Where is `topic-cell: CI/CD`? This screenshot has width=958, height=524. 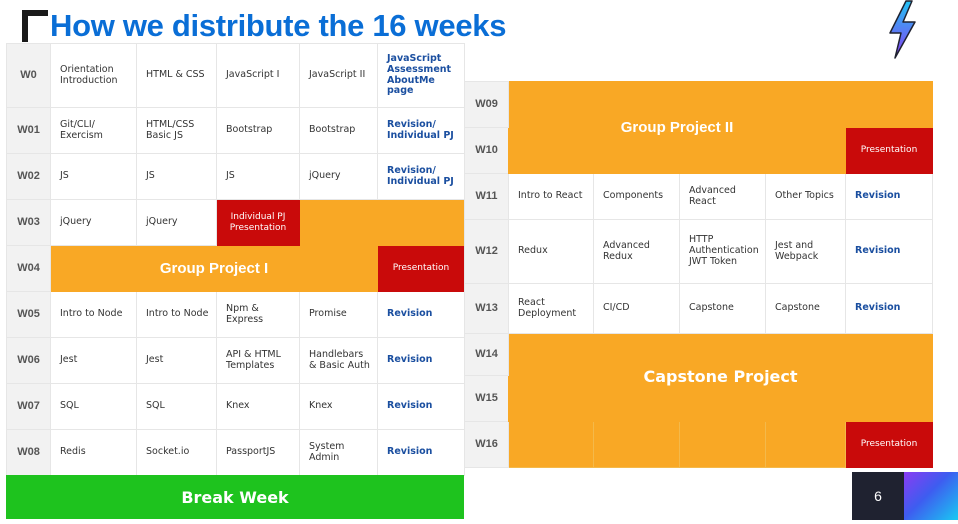 topic-cell: CI/CD is located at coordinates (636, 308).